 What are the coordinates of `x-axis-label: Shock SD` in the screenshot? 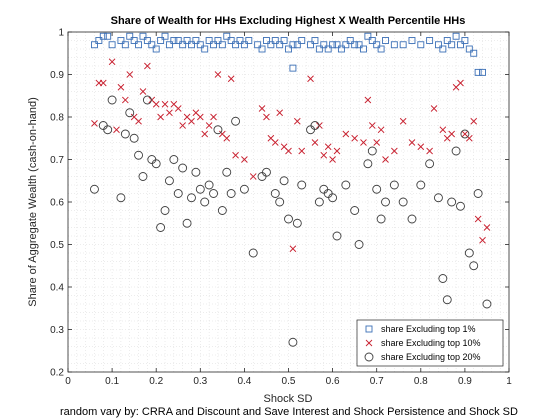 It's located at (288, 399).